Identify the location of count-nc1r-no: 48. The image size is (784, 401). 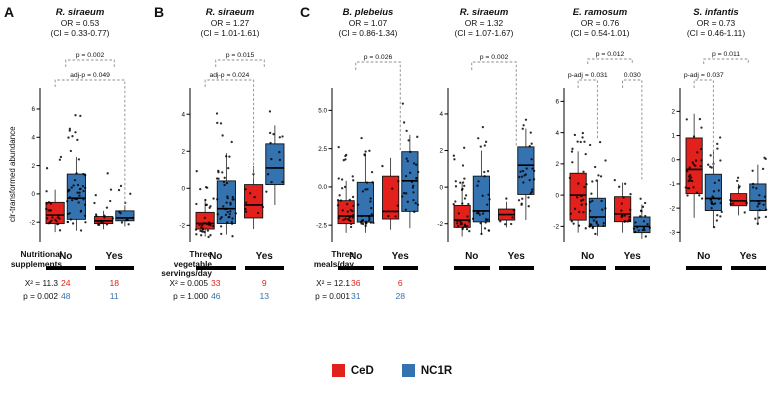
(65, 296).